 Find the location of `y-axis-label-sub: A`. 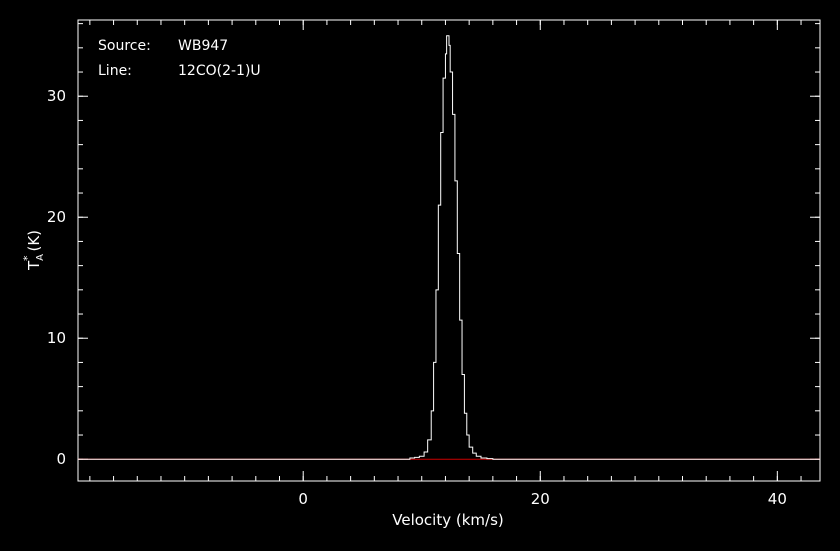

y-axis-label-sub: A is located at coordinates (40, 257).